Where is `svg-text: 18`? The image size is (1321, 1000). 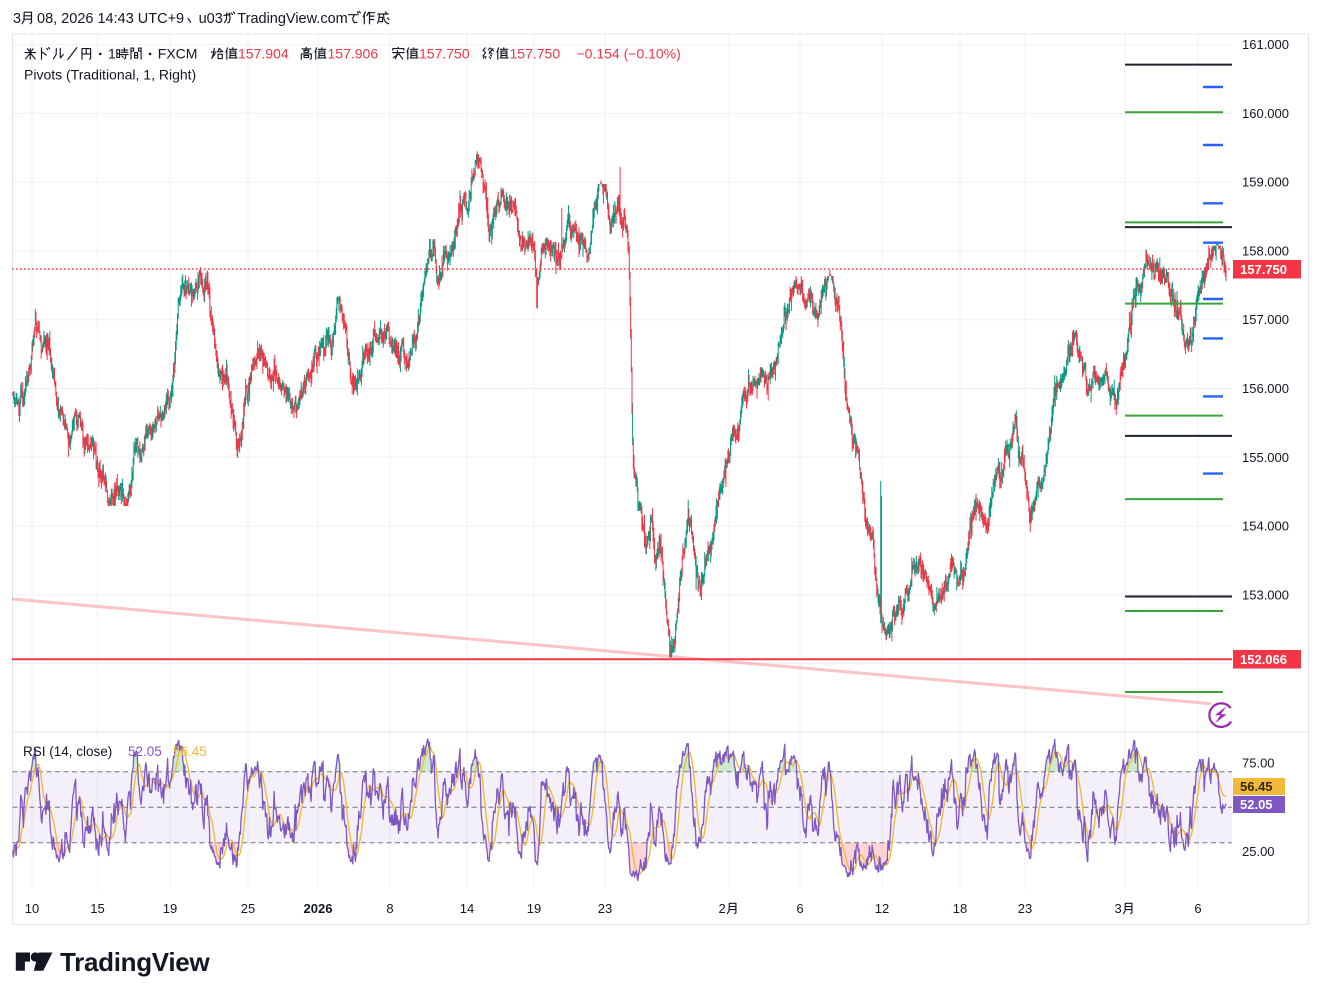
svg-text: 18 is located at coordinates (960, 908).